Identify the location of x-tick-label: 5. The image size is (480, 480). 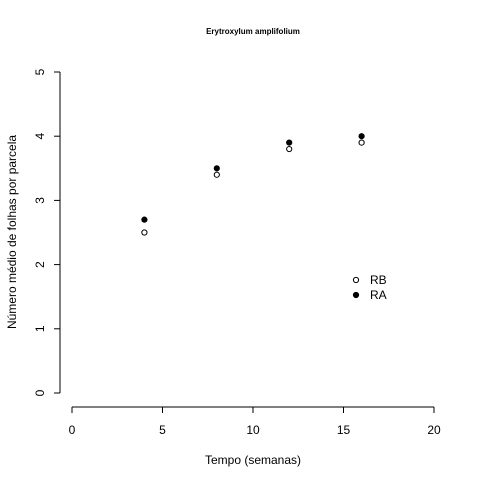
(162, 430).